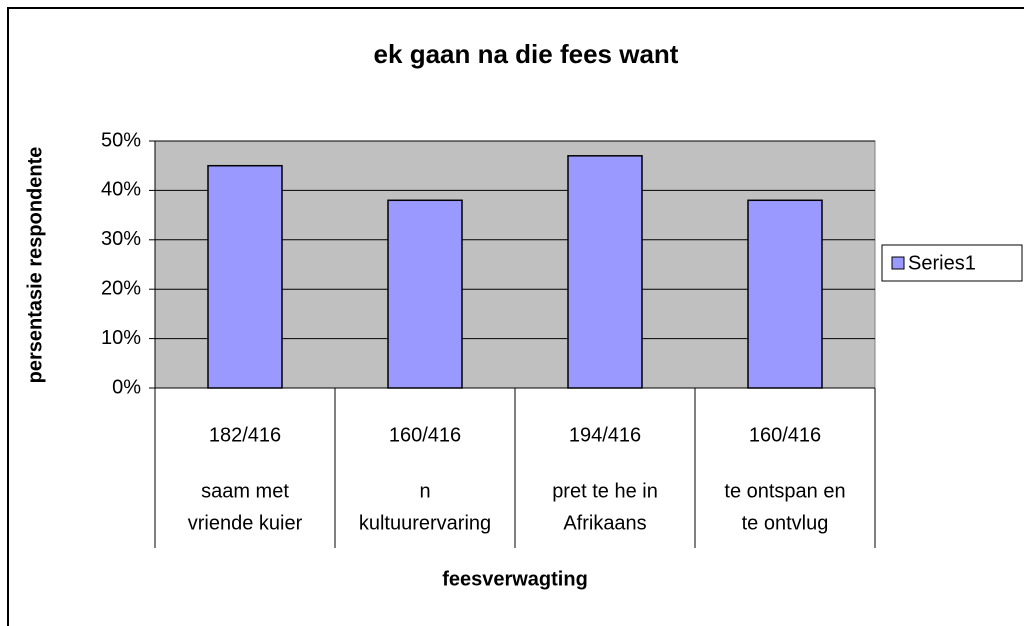  What do you see at coordinates (245, 491) in the screenshot?
I see `x-tick-label: saam met` at bounding box center [245, 491].